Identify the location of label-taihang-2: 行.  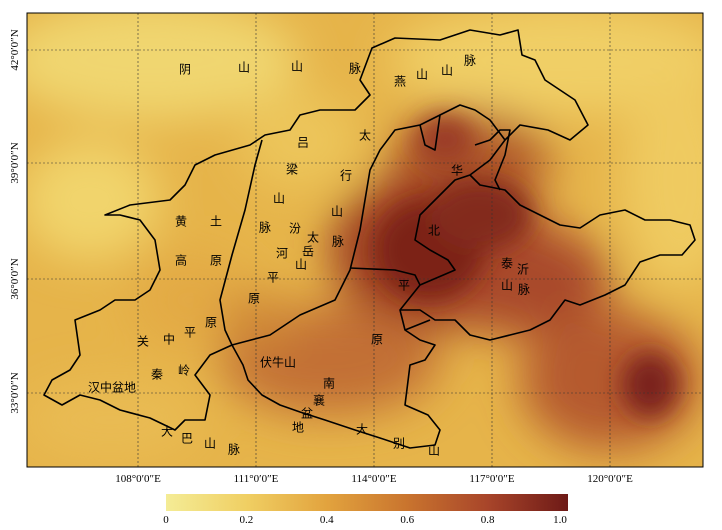
(346, 176).